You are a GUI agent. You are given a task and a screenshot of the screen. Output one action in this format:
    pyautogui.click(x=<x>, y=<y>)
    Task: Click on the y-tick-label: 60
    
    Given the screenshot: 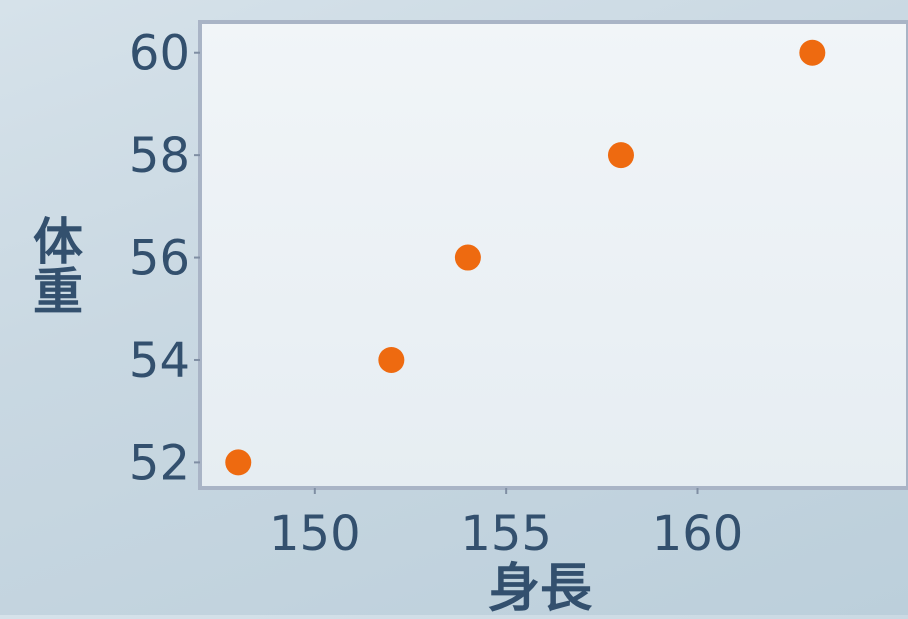 What is the action you would take?
    pyautogui.click(x=159, y=54)
    